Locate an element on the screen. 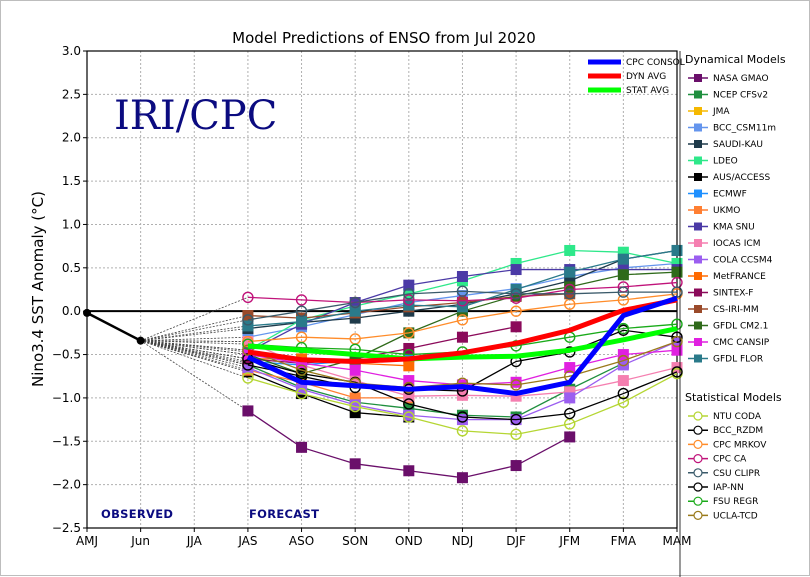 Image resolution: width=810 pixels, height=577 pixels. legend-label-dyn-avg: DYN AVG is located at coordinates (646, 77).